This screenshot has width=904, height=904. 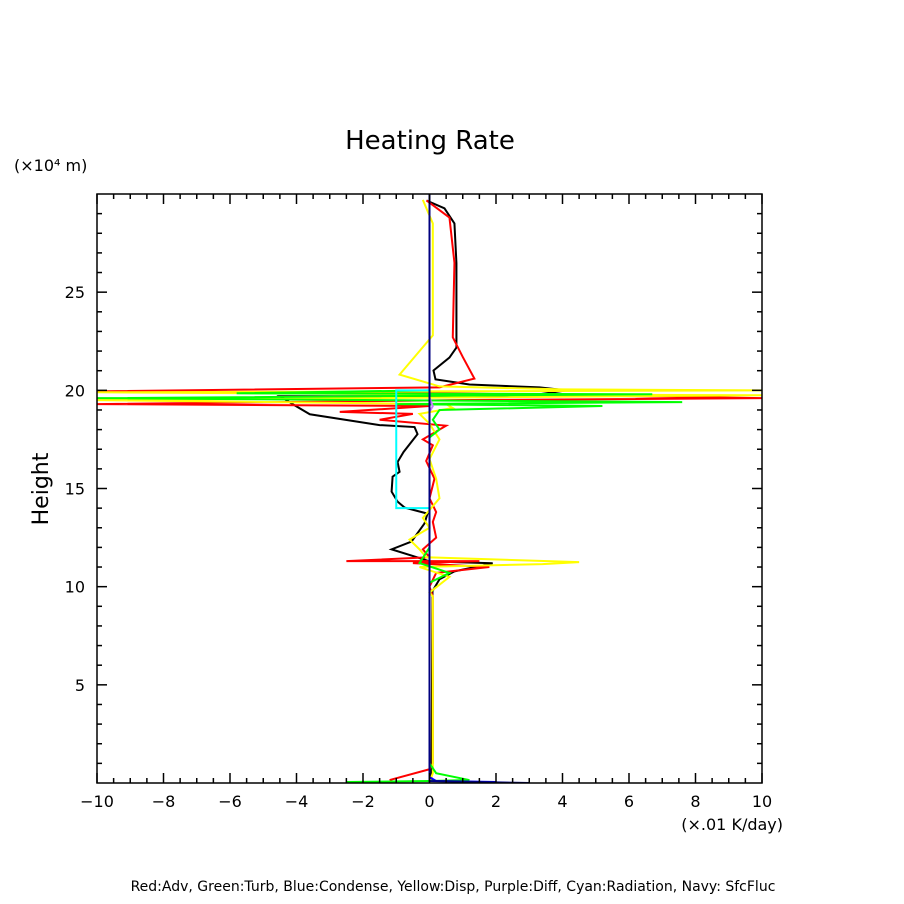 What do you see at coordinates (363, 801) in the screenshot?
I see `x-tick-label: −2` at bounding box center [363, 801].